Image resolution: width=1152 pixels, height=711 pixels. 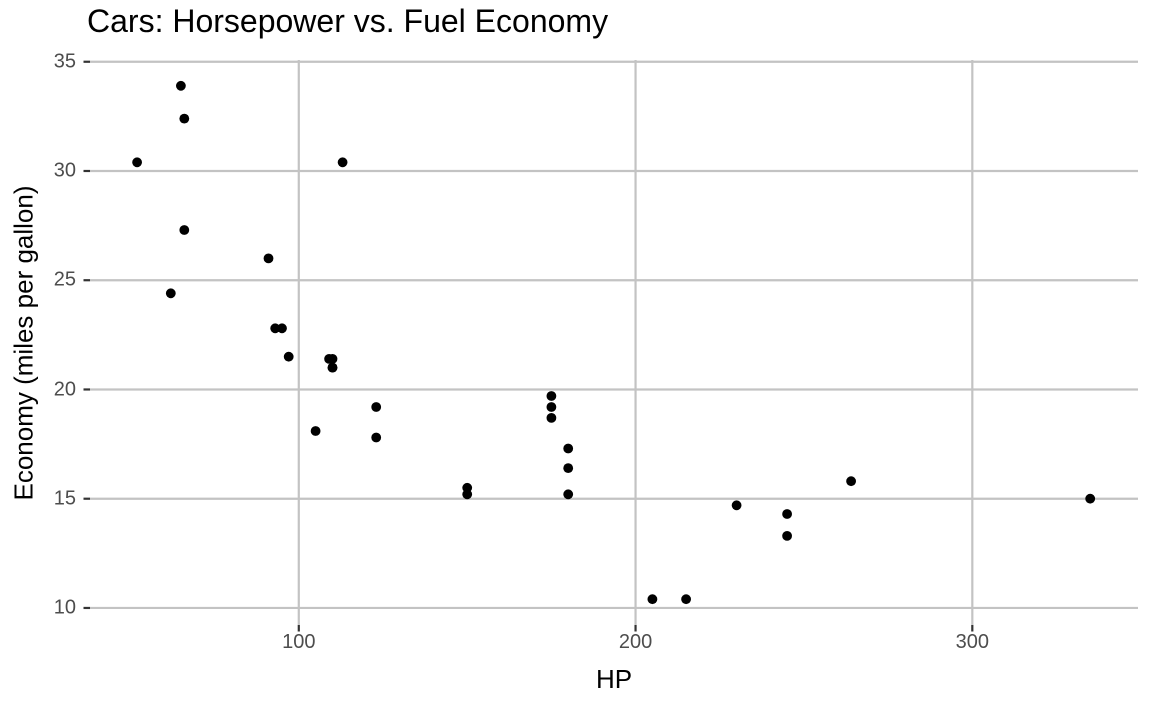 What do you see at coordinates (614, 679) in the screenshot?
I see `x-axis-title: HP` at bounding box center [614, 679].